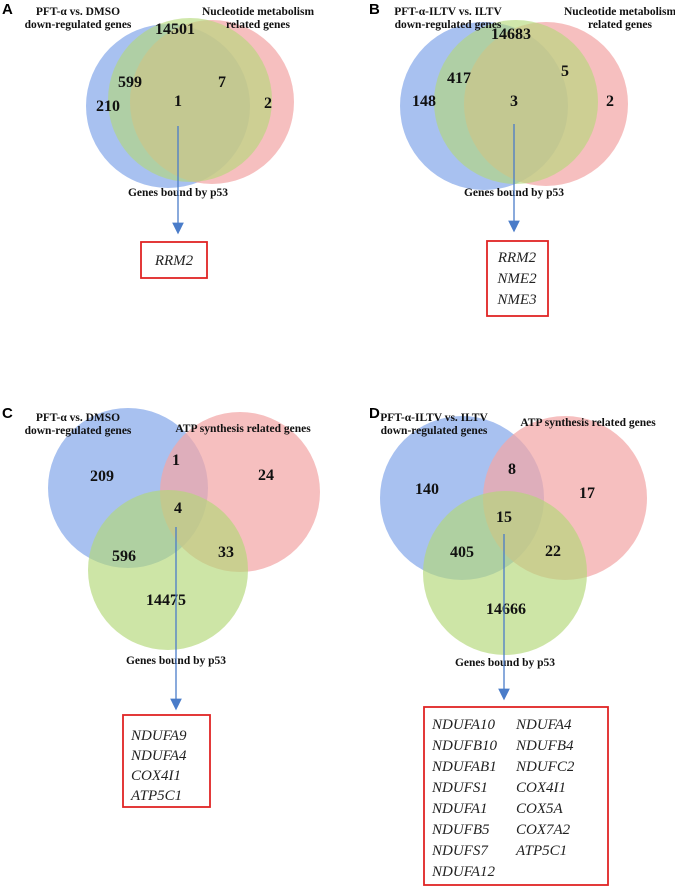 This screenshot has height=891, width=675. What do you see at coordinates (517, 258) in the screenshot?
I see `gene-b-1: RRM2` at bounding box center [517, 258].